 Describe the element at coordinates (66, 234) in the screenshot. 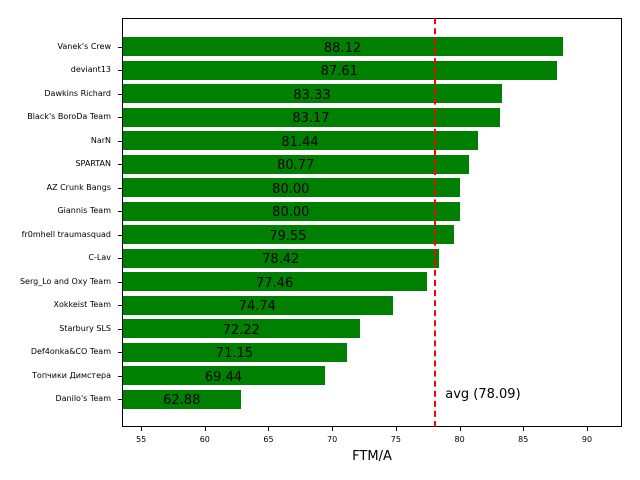

I see `y-tick-label: fr0mhell traumasquad` at that location.